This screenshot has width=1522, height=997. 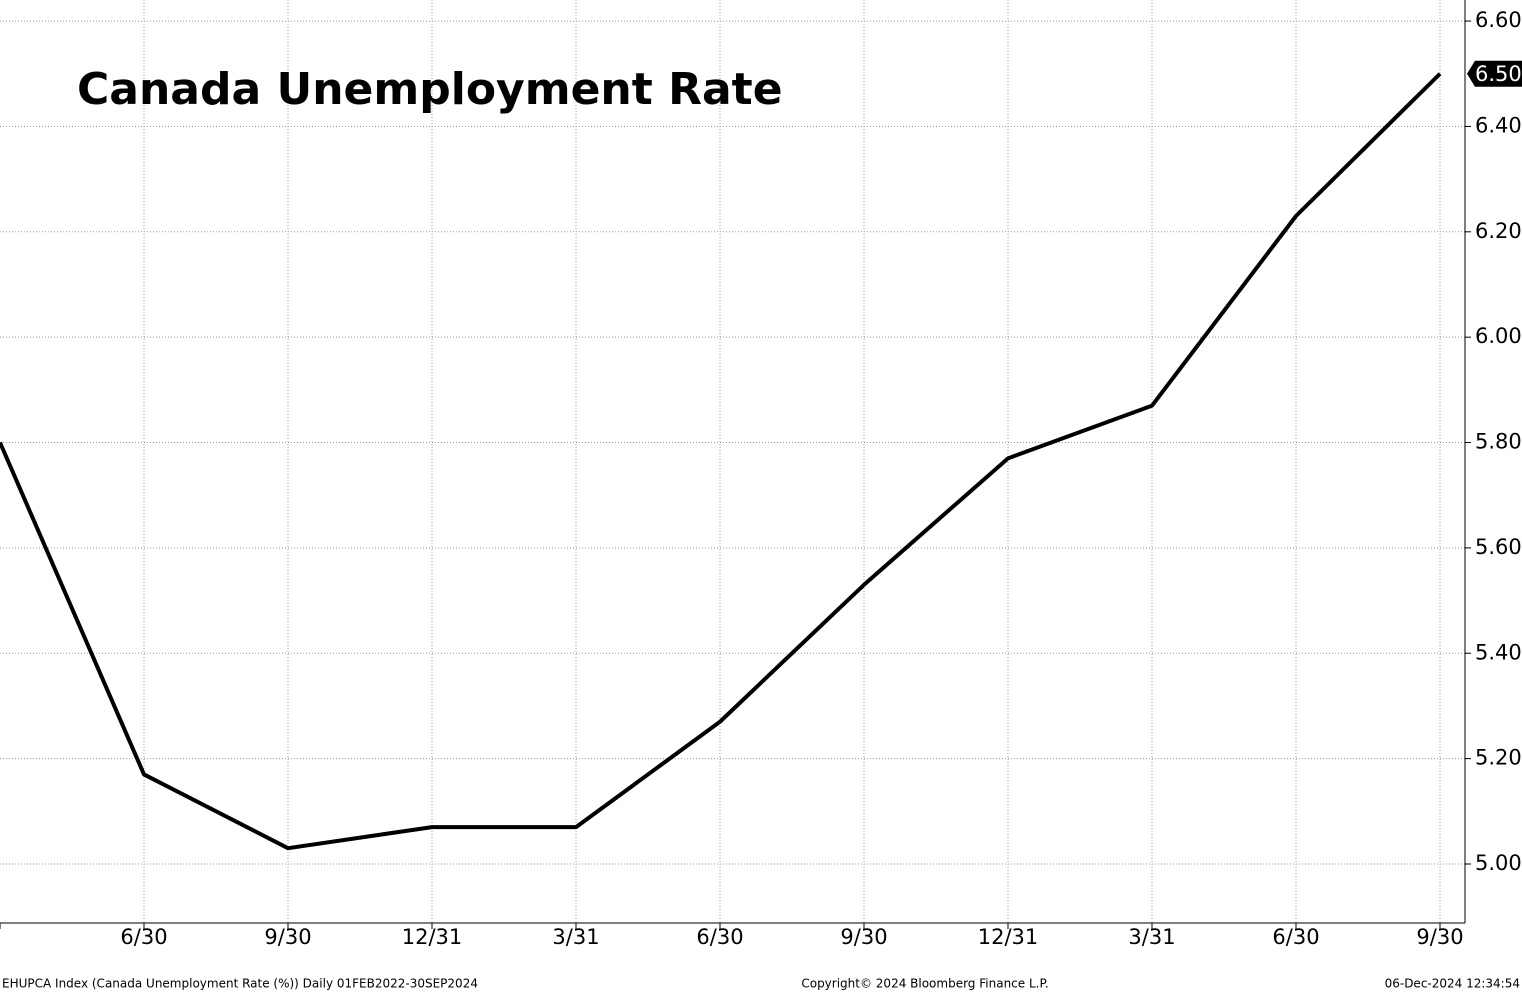 What do you see at coordinates (1452, 984) in the screenshot?
I see `footer-right: 06-Dec-2024 12:34:54` at bounding box center [1452, 984].